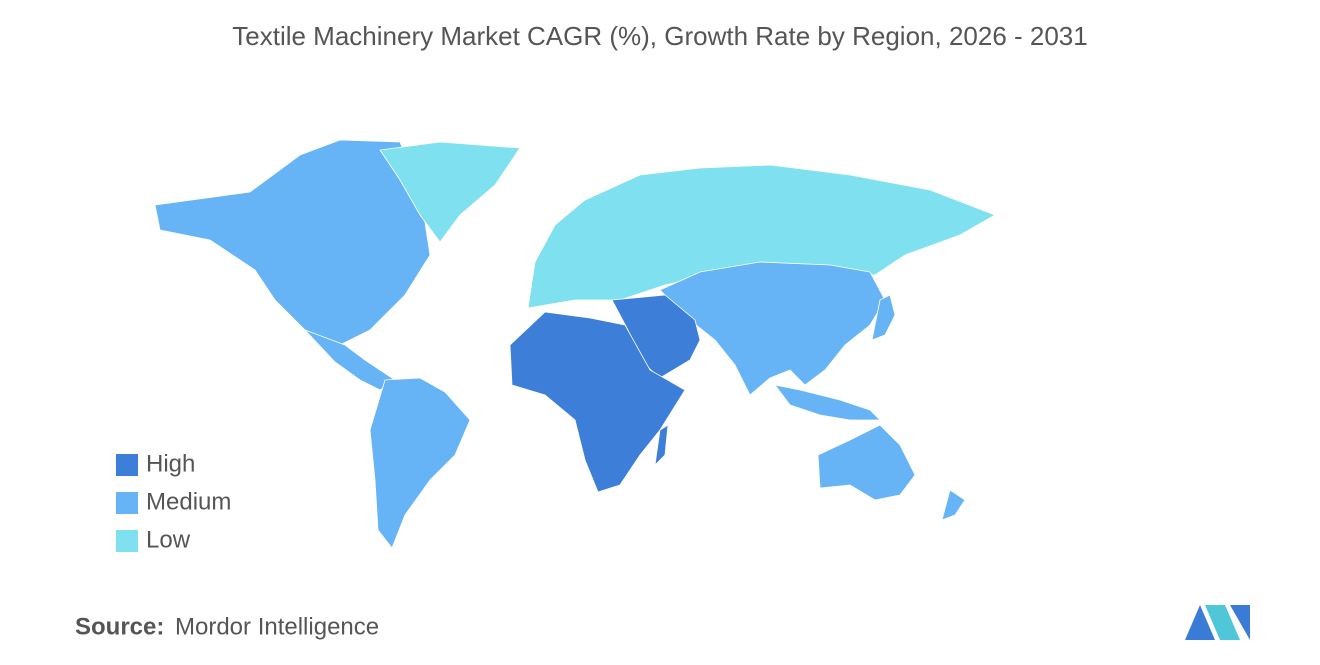 The image size is (1320, 665). I want to click on legend-label: High, so click(170, 463).